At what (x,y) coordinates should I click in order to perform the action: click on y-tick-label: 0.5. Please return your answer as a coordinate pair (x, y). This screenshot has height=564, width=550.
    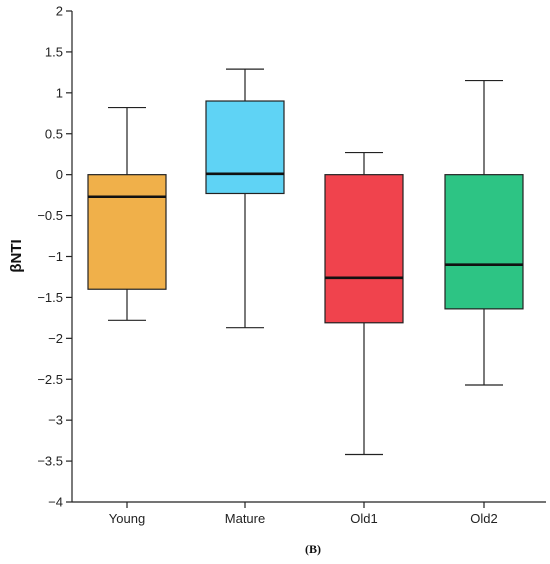
    Looking at the image, I should click on (54, 133).